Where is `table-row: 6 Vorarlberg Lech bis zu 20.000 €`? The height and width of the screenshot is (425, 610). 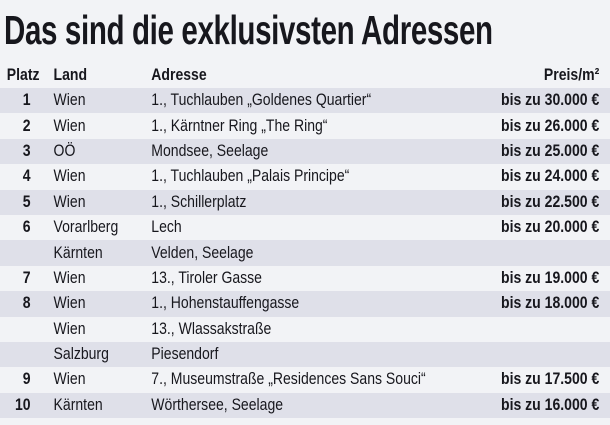 table-row: 6 Vorarlberg Lech bis zu 20.000 € is located at coordinates (305, 227).